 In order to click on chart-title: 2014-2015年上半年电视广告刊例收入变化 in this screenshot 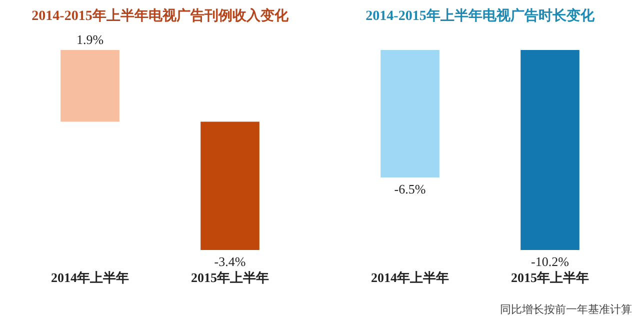, I will do `click(161, 15)`.